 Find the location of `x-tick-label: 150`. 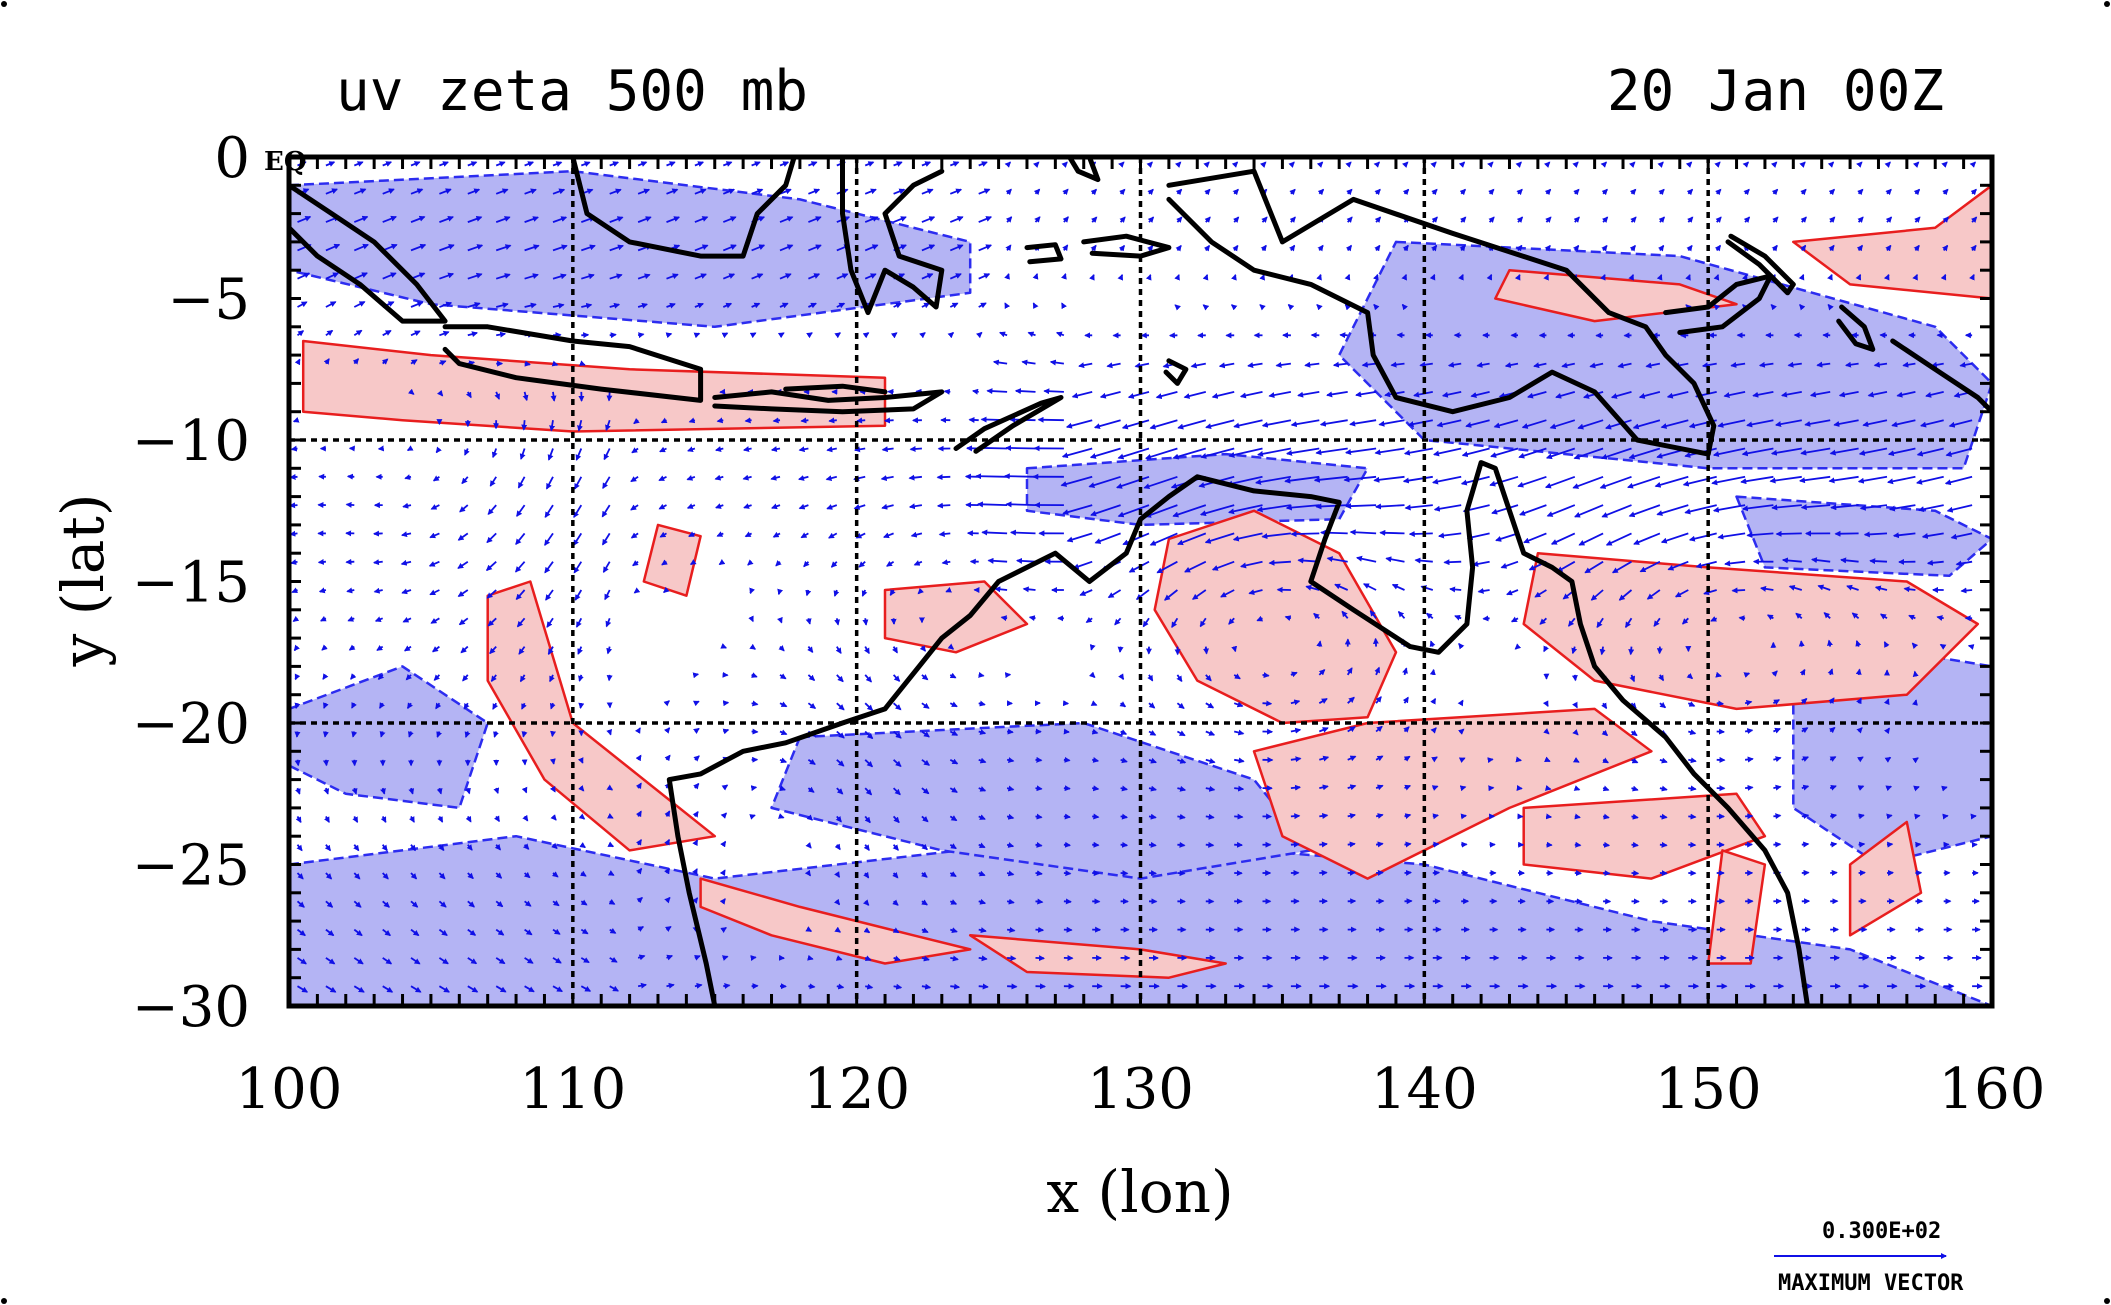

x-tick-label: 150 is located at coordinates (1708, 1089).